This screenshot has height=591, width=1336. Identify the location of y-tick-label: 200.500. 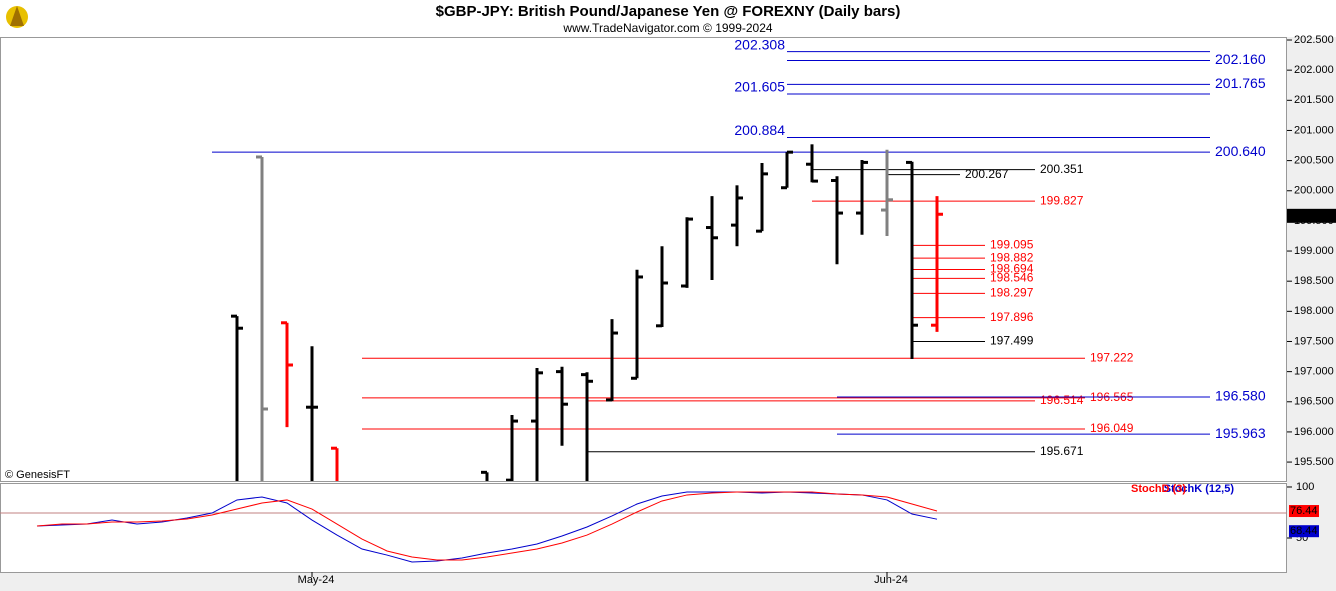
(1314, 161).